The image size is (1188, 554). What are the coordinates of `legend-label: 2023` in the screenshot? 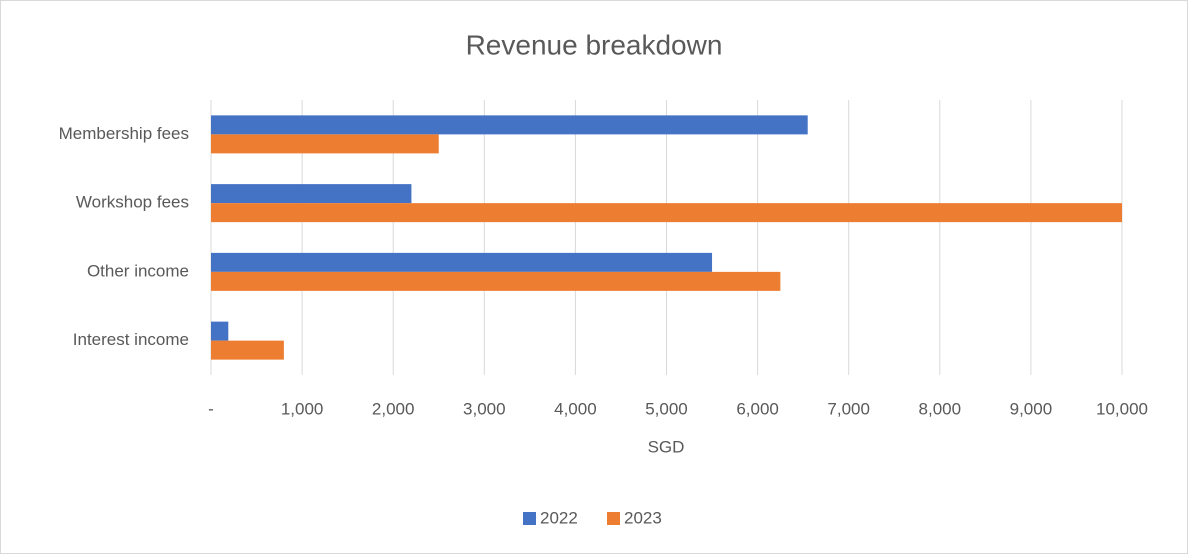 It's located at (643, 517).